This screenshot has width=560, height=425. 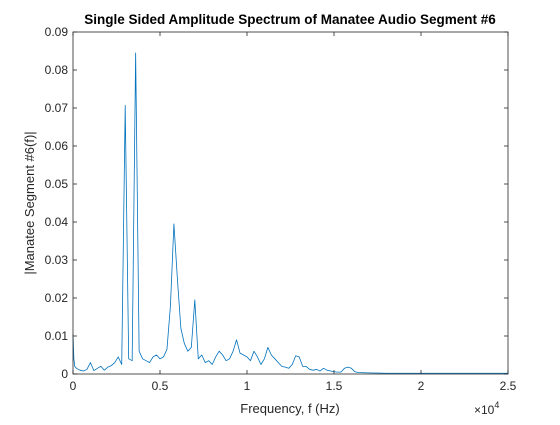 I want to click on x-tick-label: 1, so click(x=247, y=386).